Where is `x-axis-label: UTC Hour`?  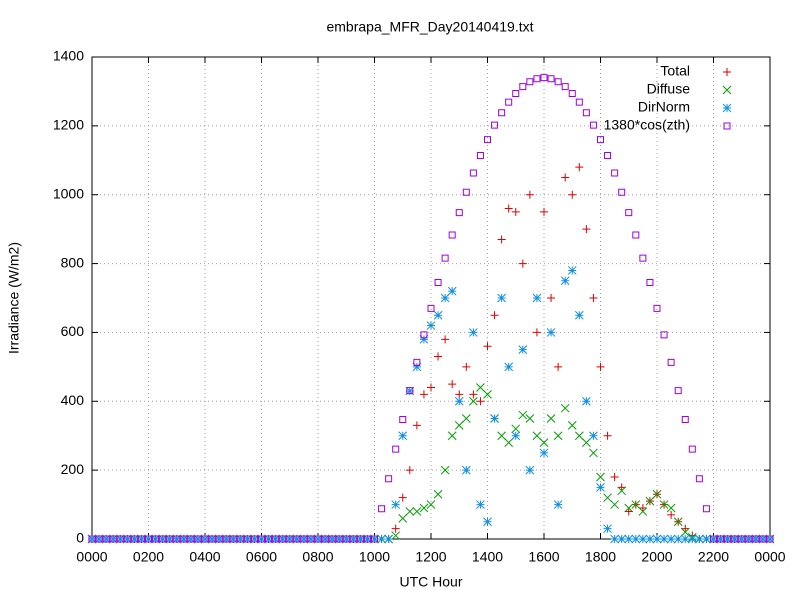 x-axis-label: UTC Hour is located at coordinates (430, 582).